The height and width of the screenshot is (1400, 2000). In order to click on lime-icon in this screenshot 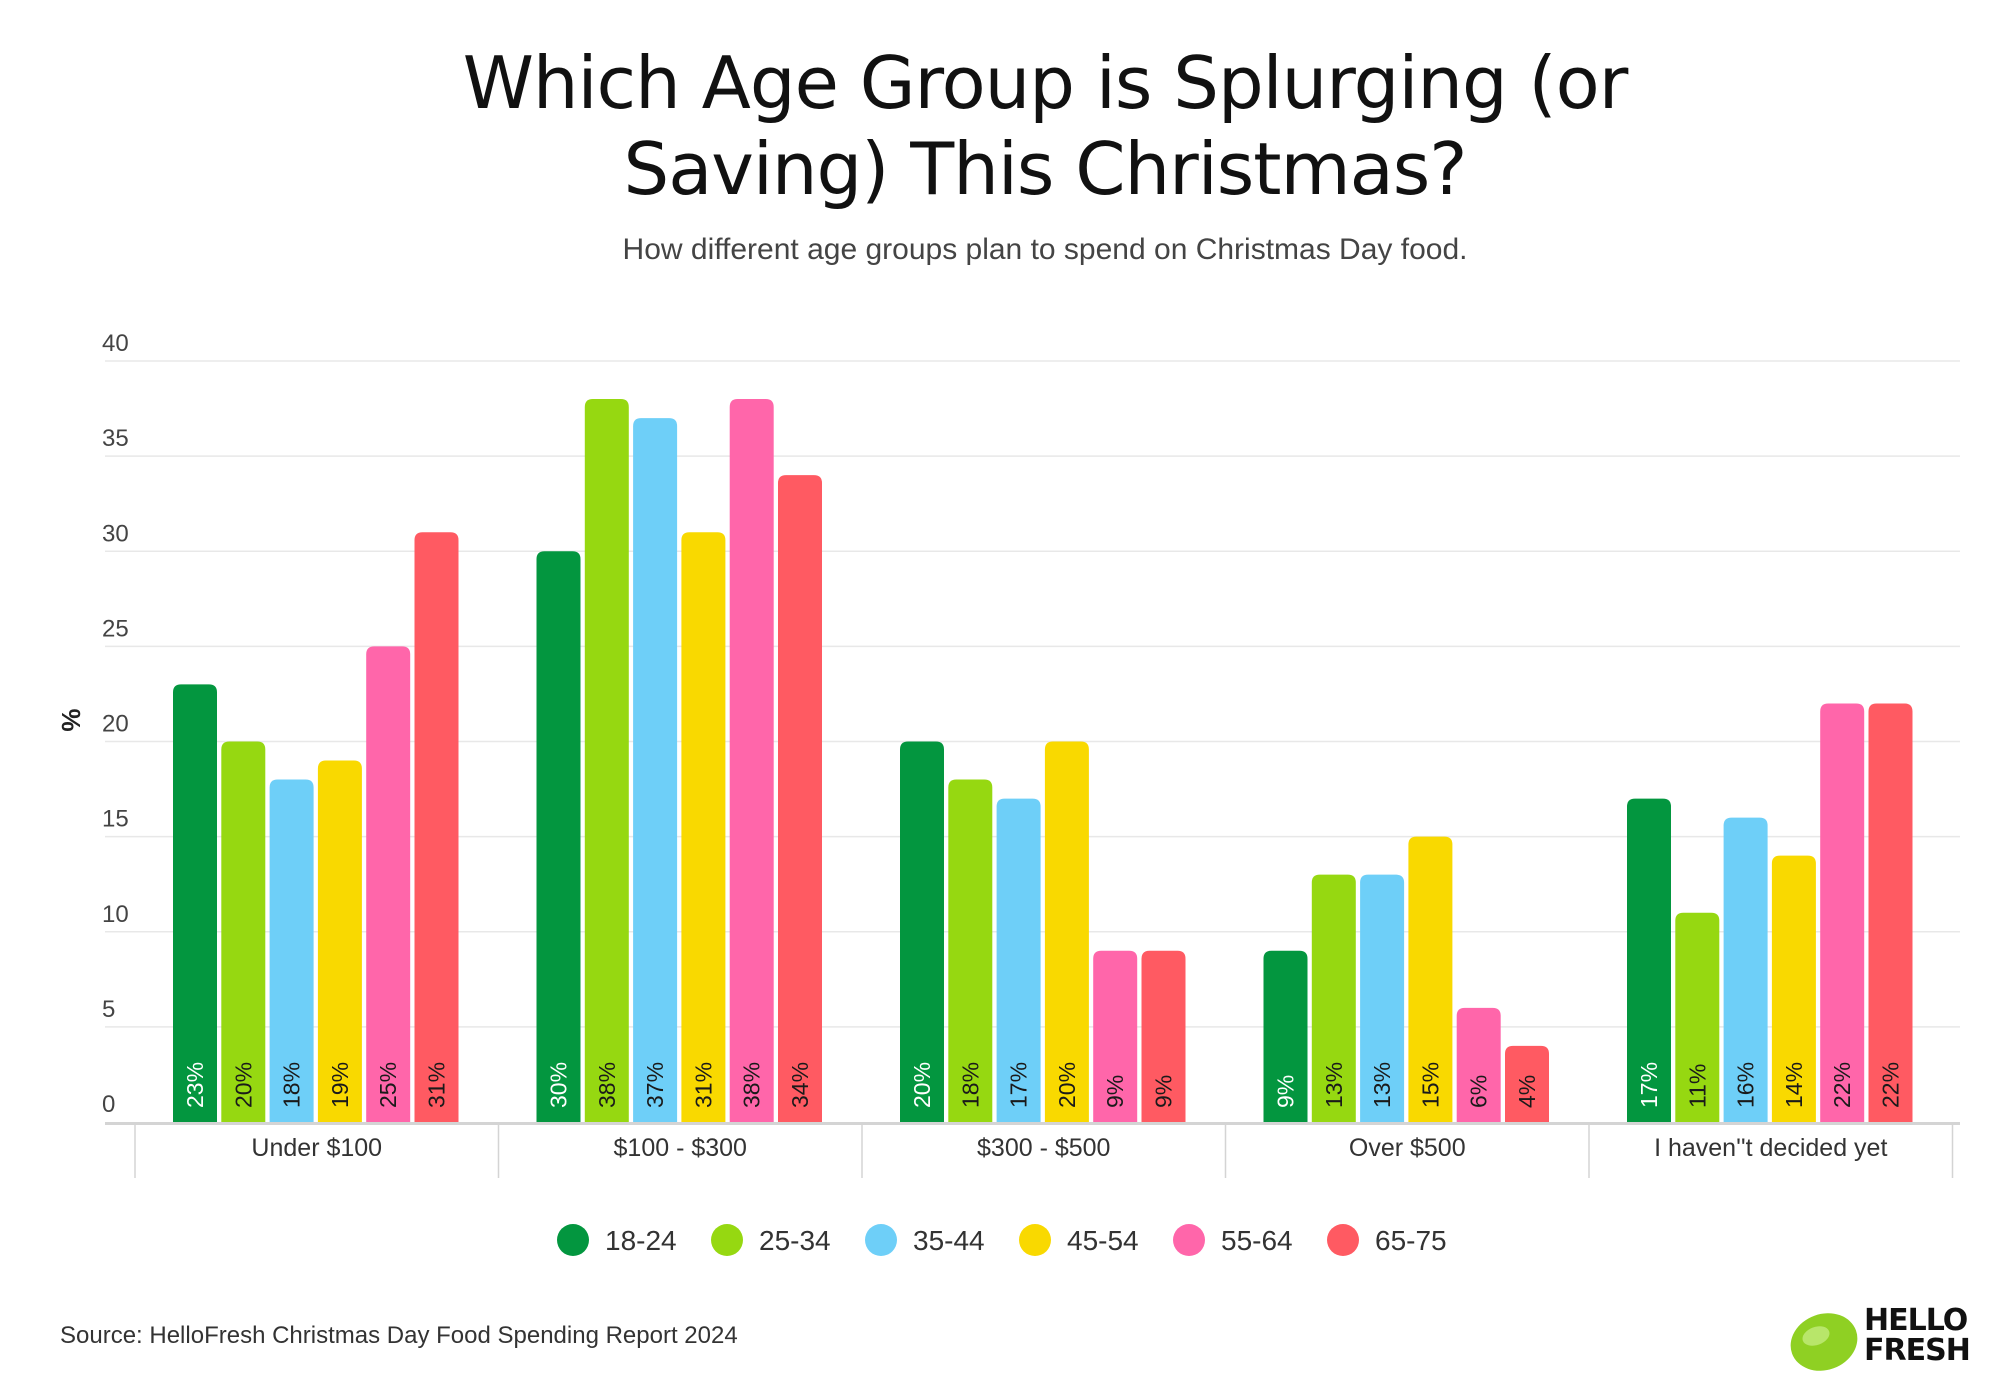, I will do `click(1824, 1342)`.